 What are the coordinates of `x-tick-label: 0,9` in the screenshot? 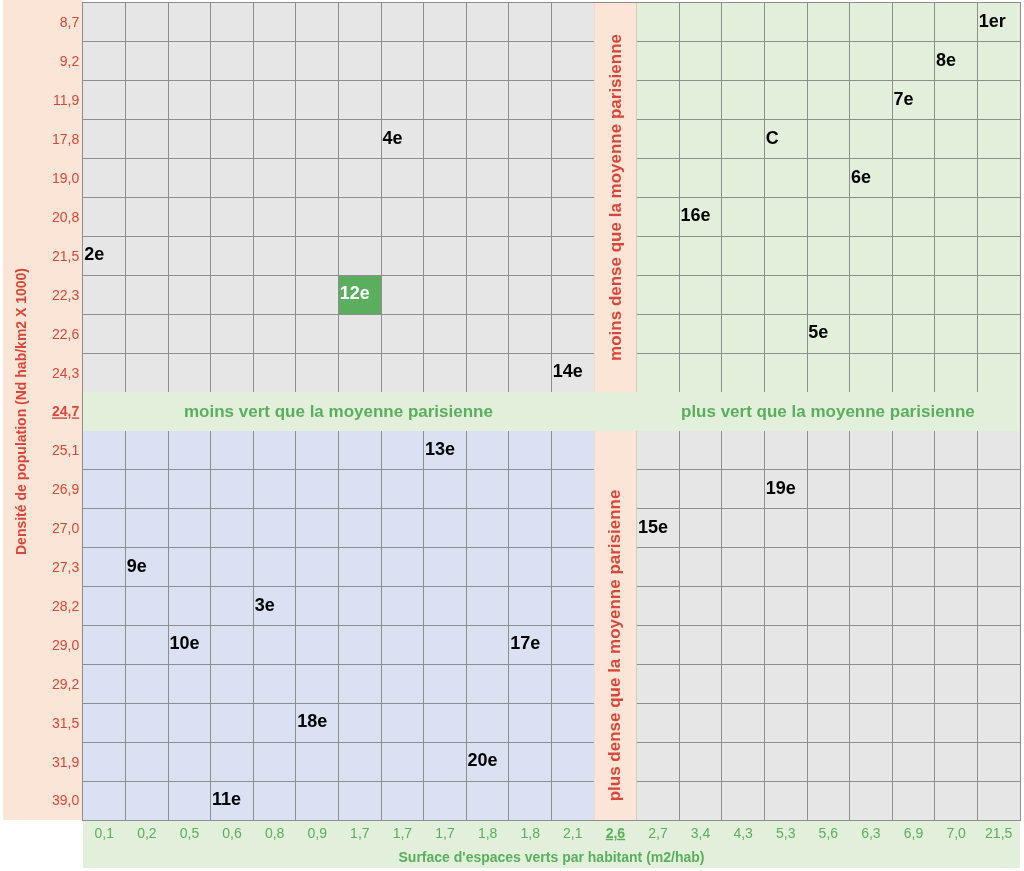 It's located at (317, 832).